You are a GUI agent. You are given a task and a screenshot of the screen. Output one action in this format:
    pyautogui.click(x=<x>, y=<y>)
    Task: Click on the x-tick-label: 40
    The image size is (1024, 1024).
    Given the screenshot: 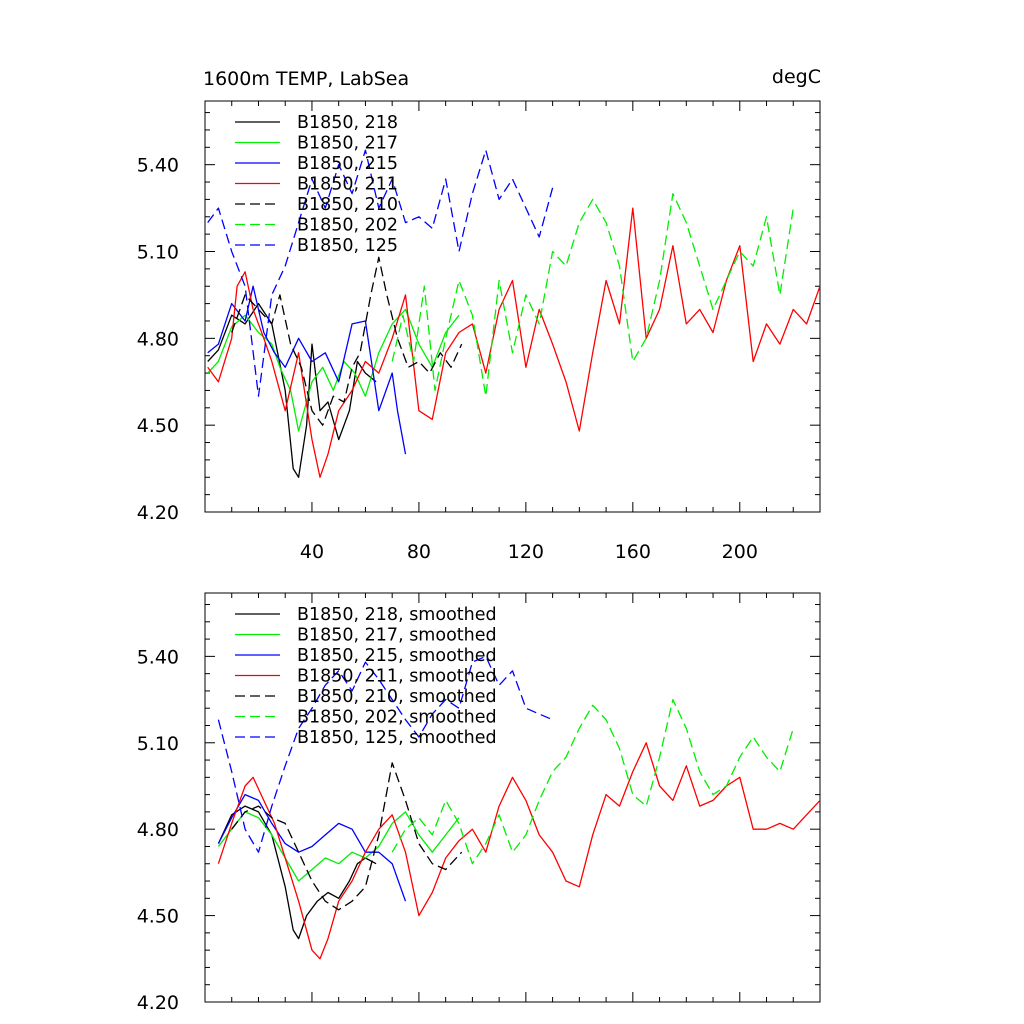 What is the action you would take?
    pyautogui.click(x=312, y=552)
    